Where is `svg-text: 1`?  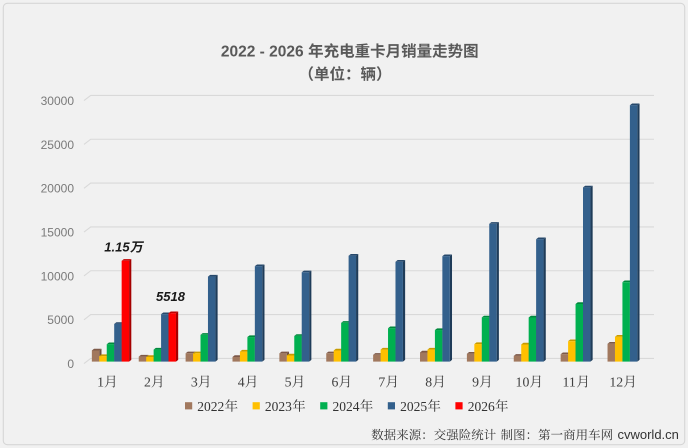
svg-text: 1 is located at coordinates (100, 381).